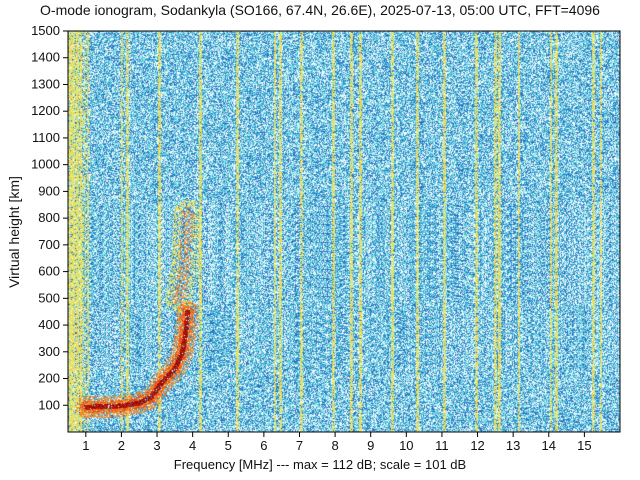  What do you see at coordinates (49, 378) in the screenshot?
I see `y-tick-label: 200` at bounding box center [49, 378].